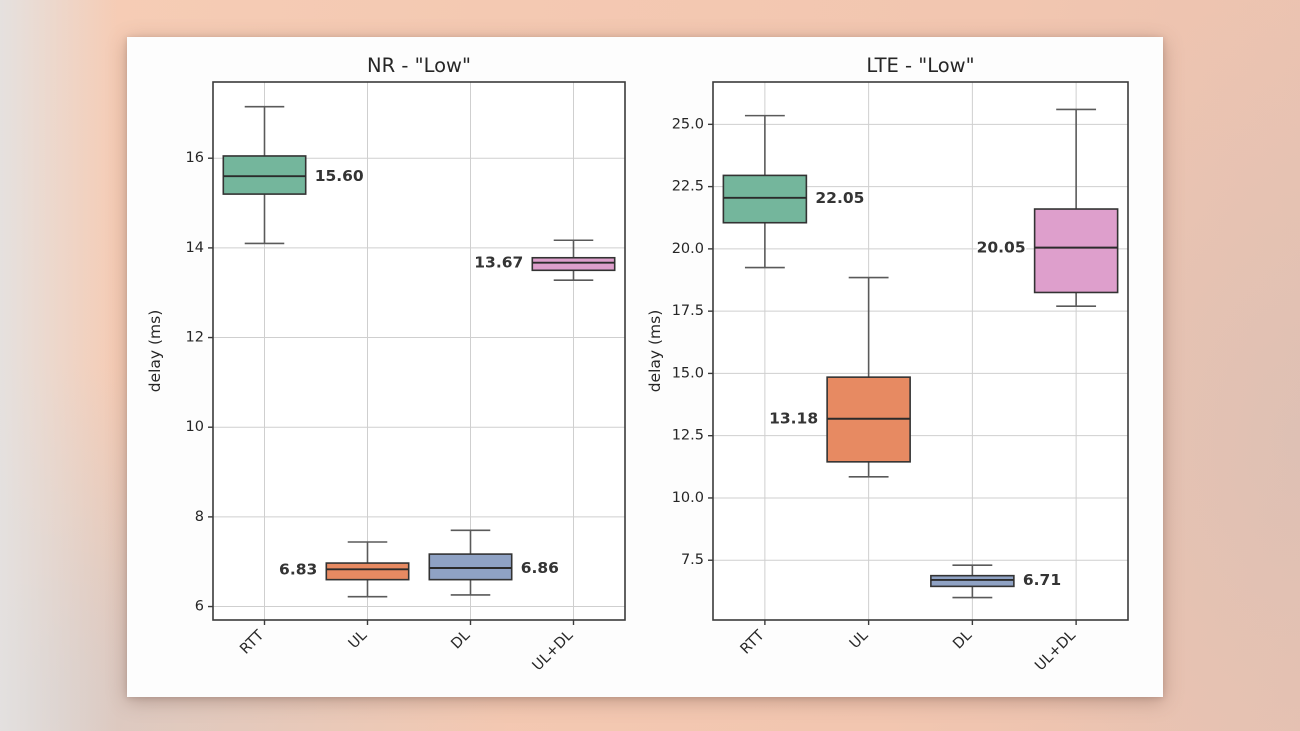 The height and width of the screenshot is (731, 1300). What do you see at coordinates (195, 338) in the screenshot?
I see `y-tick-label: 12` at bounding box center [195, 338].